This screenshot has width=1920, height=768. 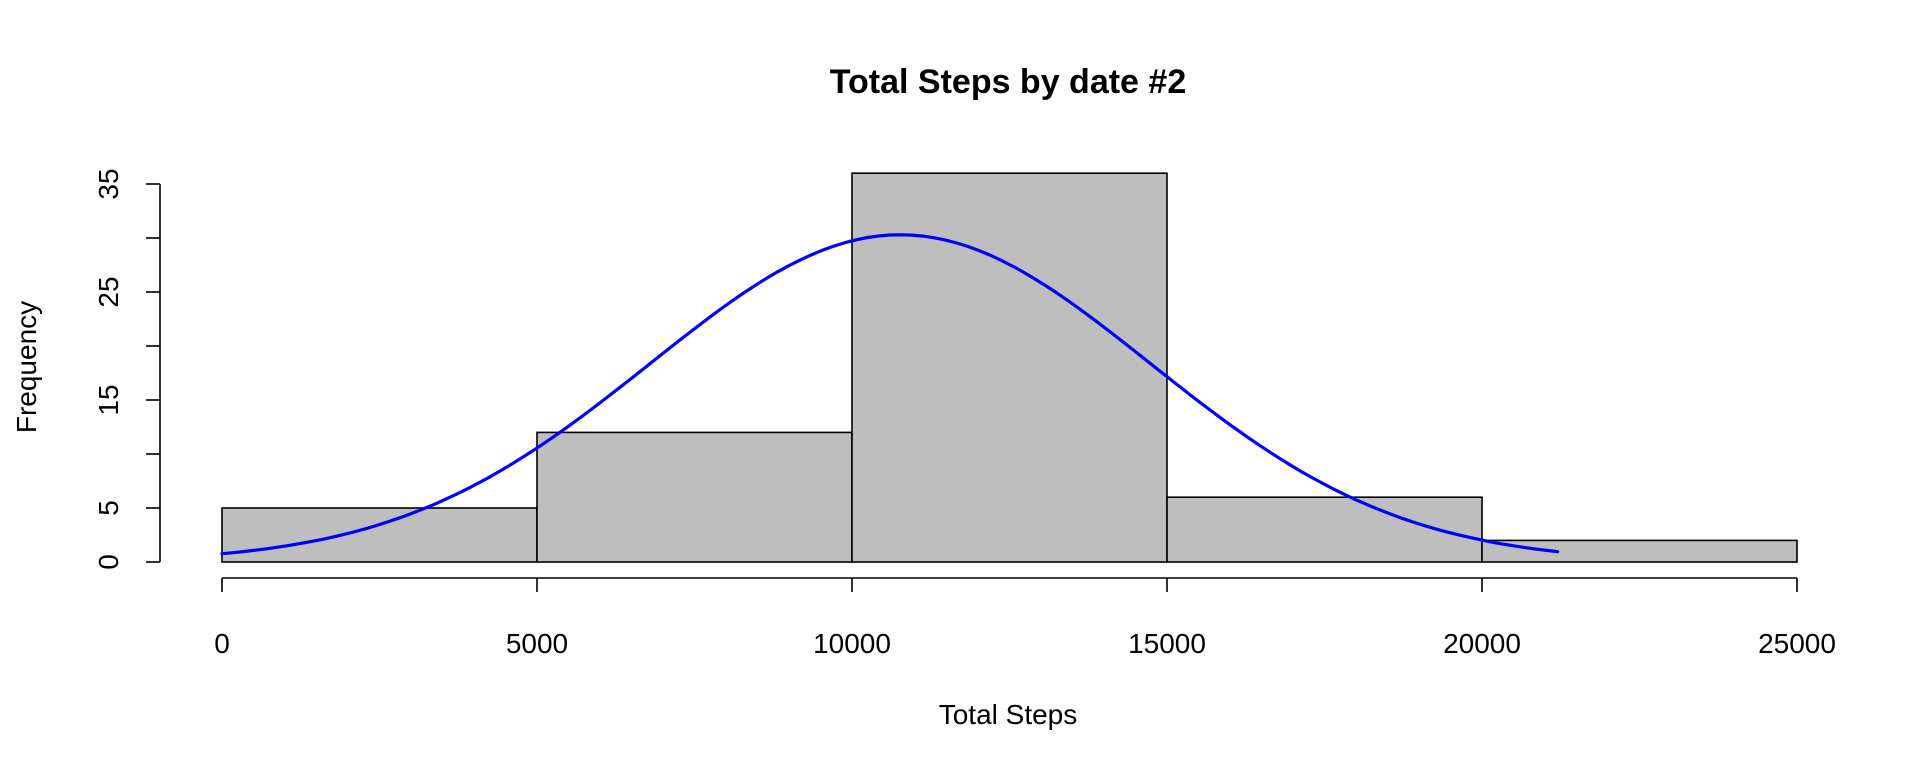 What do you see at coordinates (108, 291) in the screenshot?
I see `y-tick-label: 25` at bounding box center [108, 291].